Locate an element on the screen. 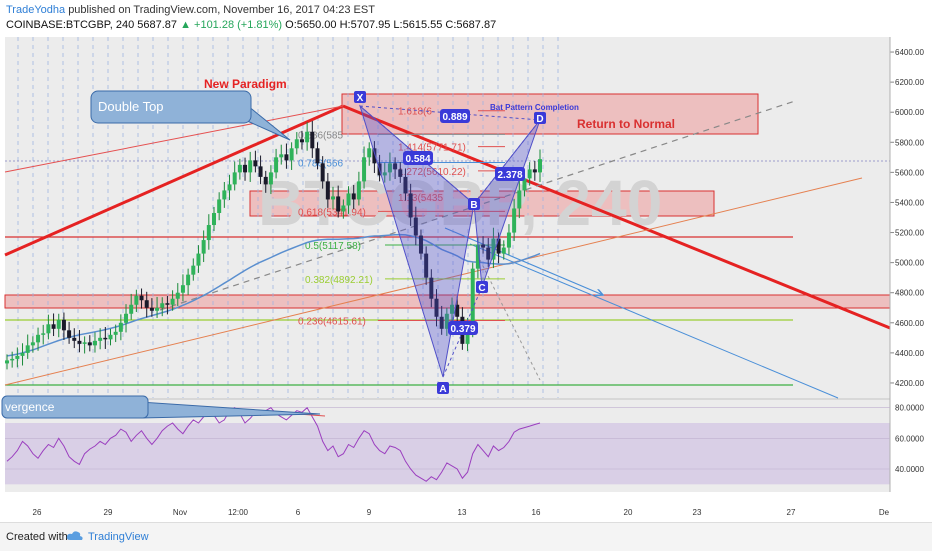 Image resolution: width=932 pixels, height=551 pixels. low-value: L:5615.55 is located at coordinates (418, 25).